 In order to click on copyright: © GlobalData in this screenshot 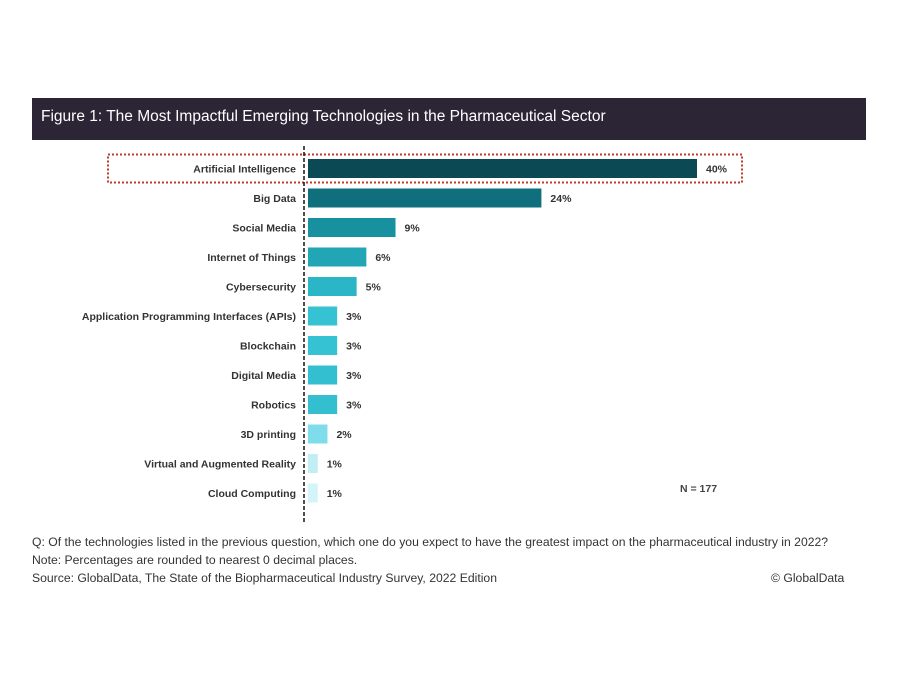, I will do `click(808, 578)`.